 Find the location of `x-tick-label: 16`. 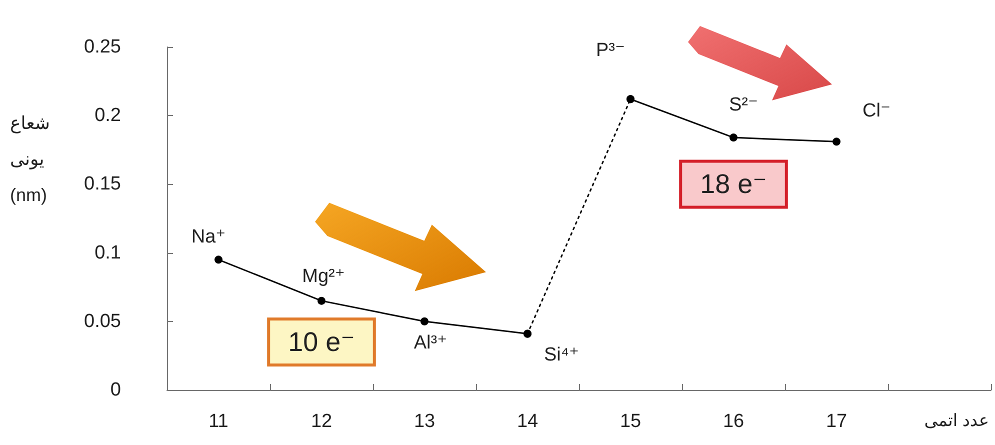

x-tick-label: 16 is located at coordinates (733, 421).